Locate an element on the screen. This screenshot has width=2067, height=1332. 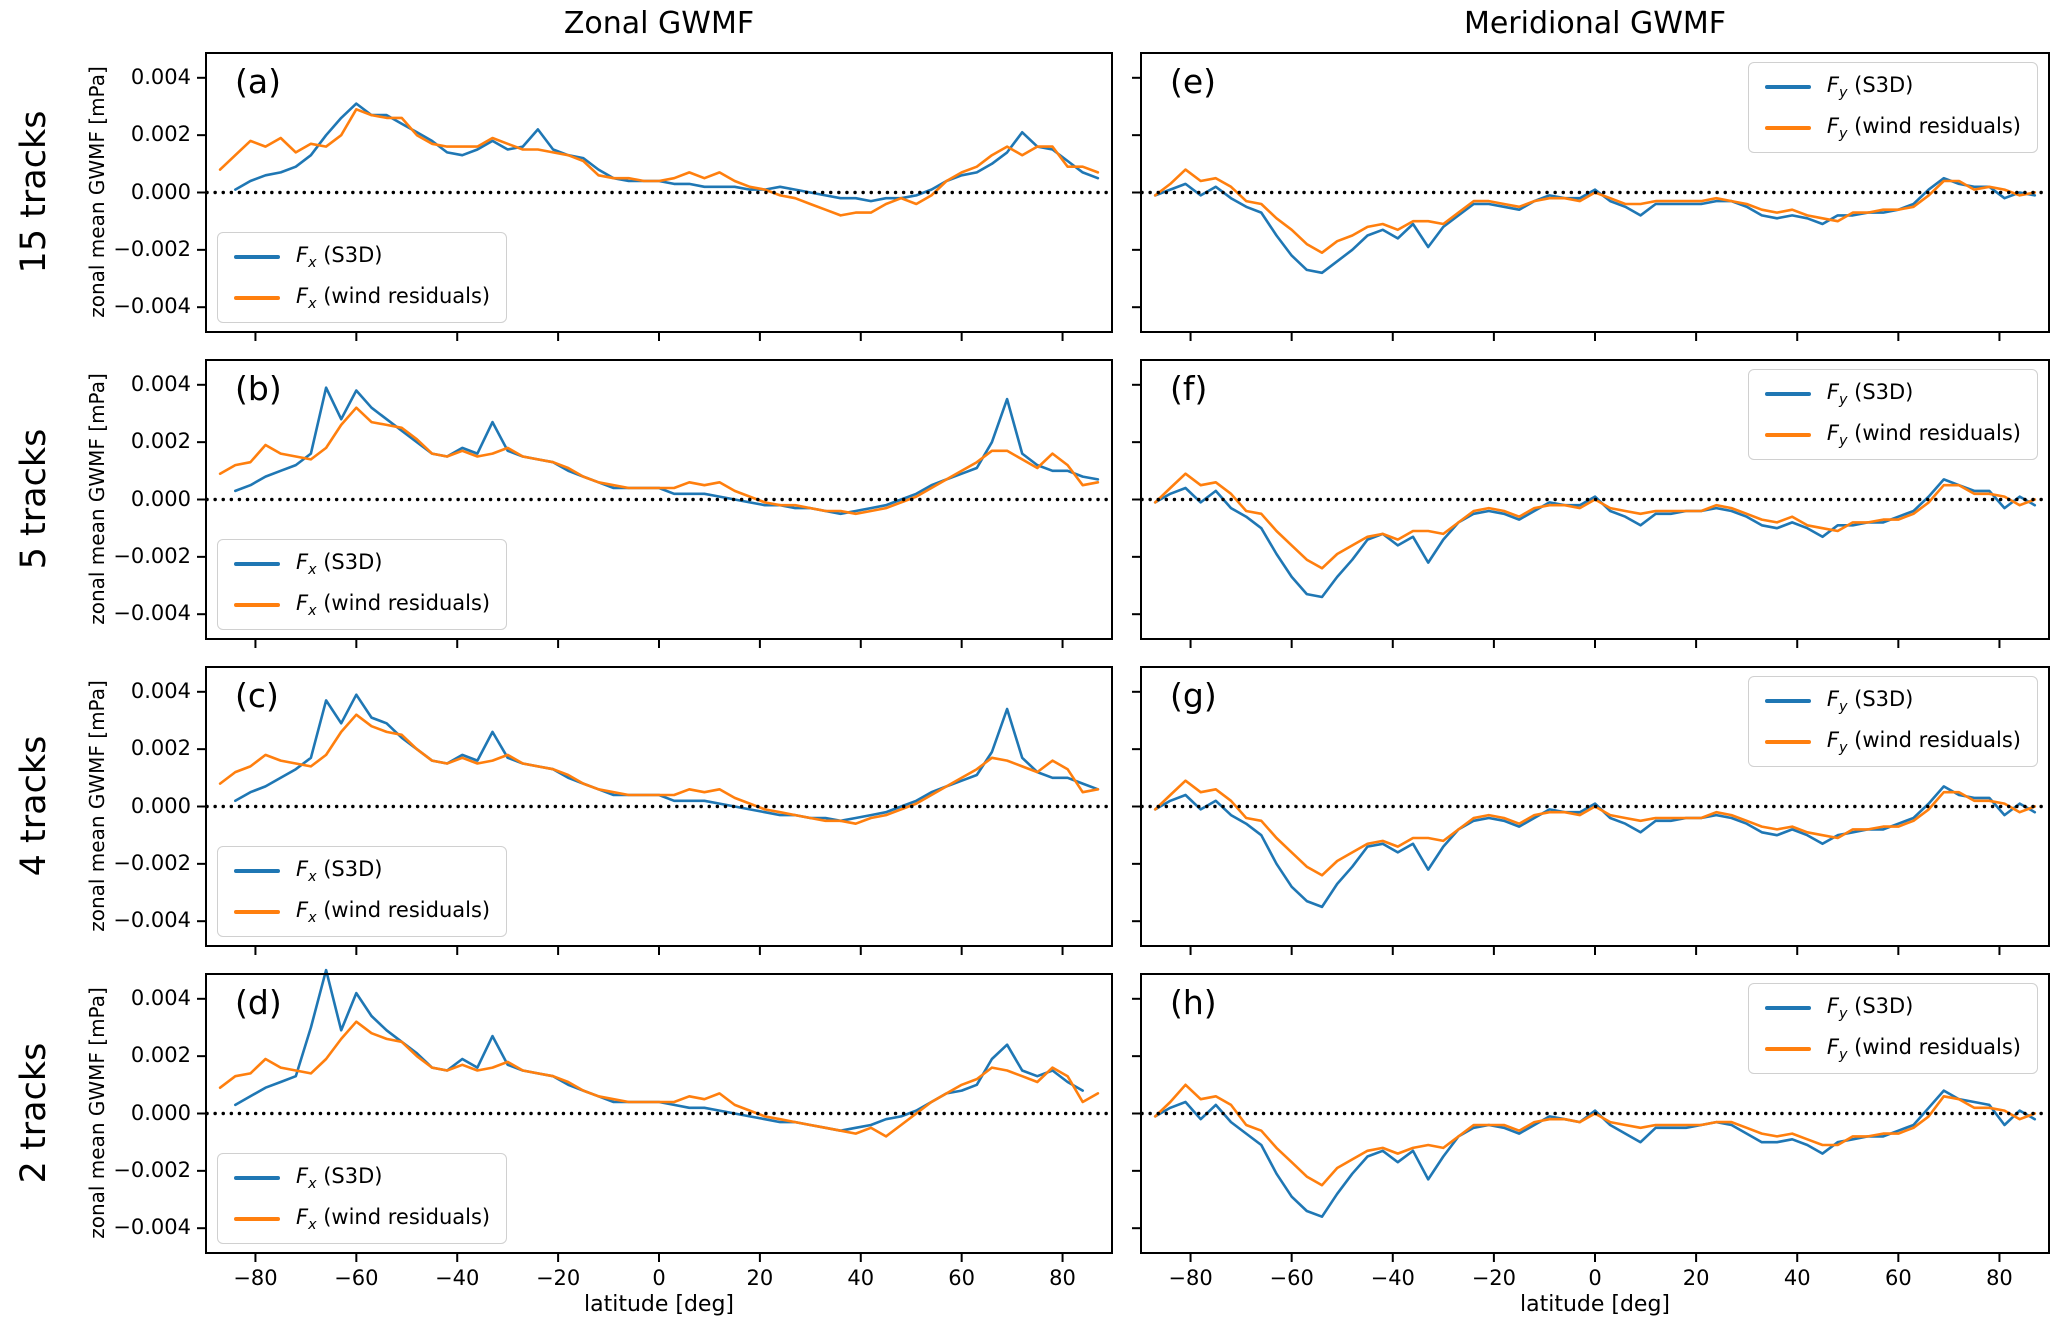
panel-f: (f) Fy (S3D) Fy (wind residuals) is located at coordinates (1591, 503).